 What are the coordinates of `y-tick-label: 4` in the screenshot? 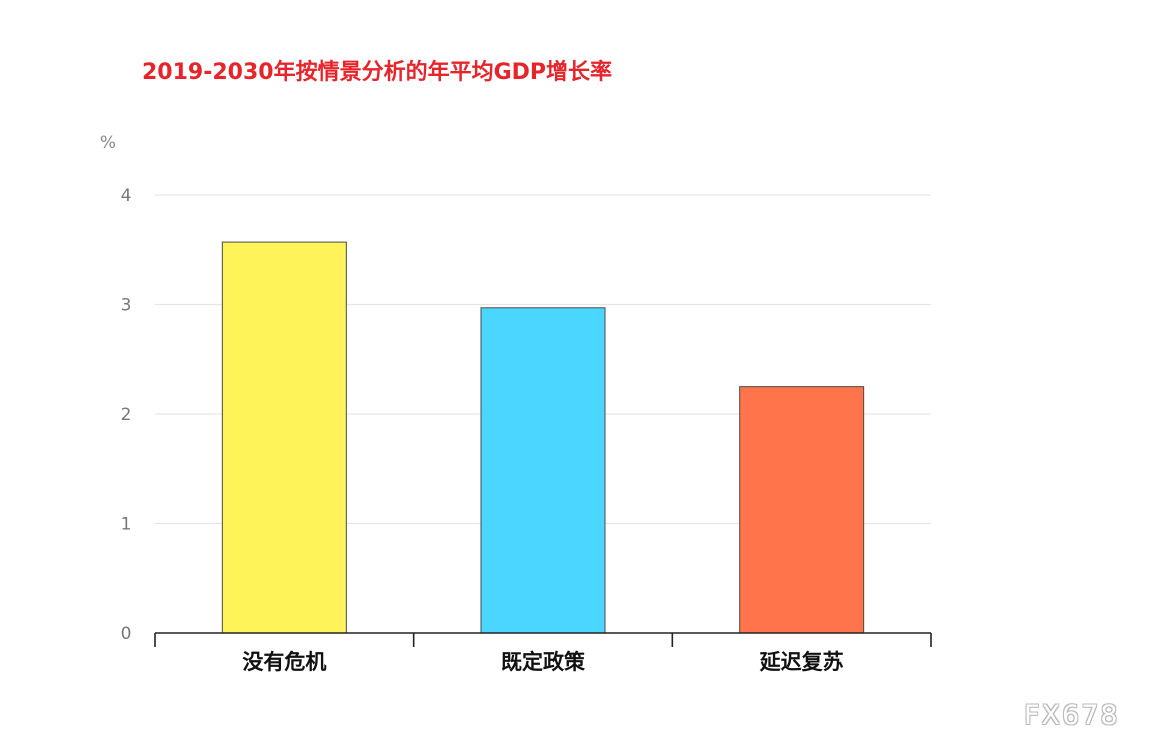 It's located at (126, 196).